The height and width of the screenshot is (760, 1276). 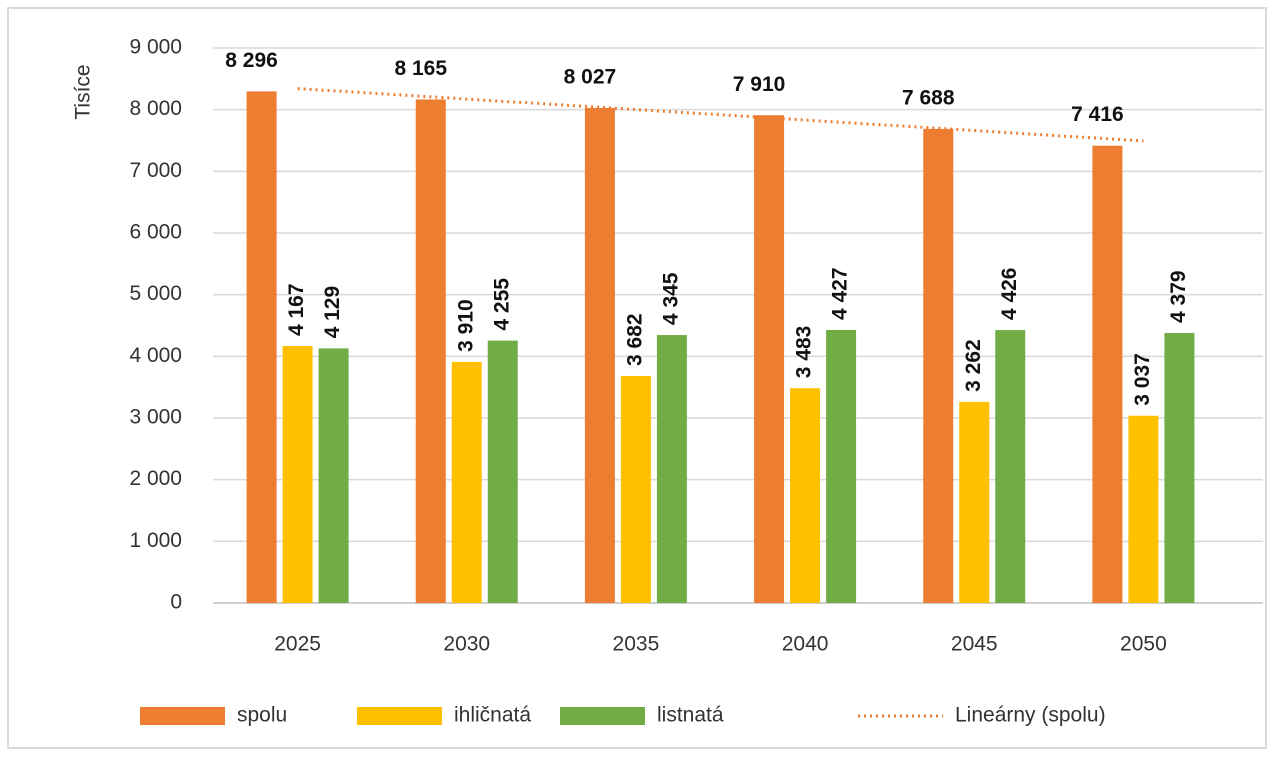 I want to click on data-label: 3 483, so click(x=804, y=352).